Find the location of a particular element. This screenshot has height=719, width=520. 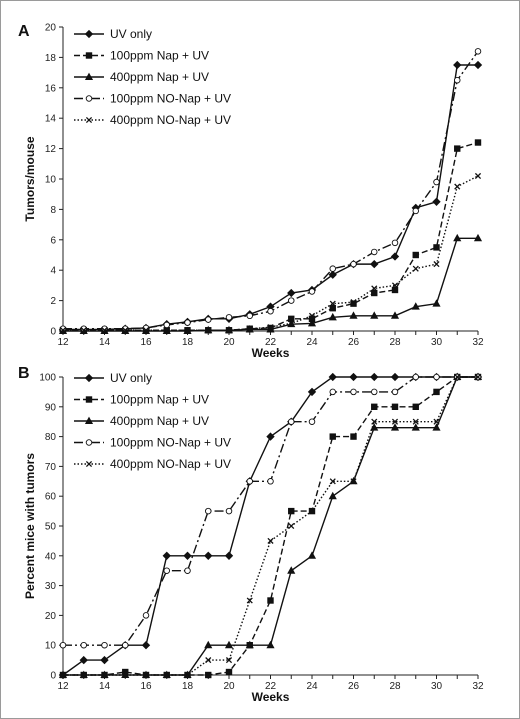

legend-entry: 400ppm NO-Nap + UV is located at coordinates (152, 120).